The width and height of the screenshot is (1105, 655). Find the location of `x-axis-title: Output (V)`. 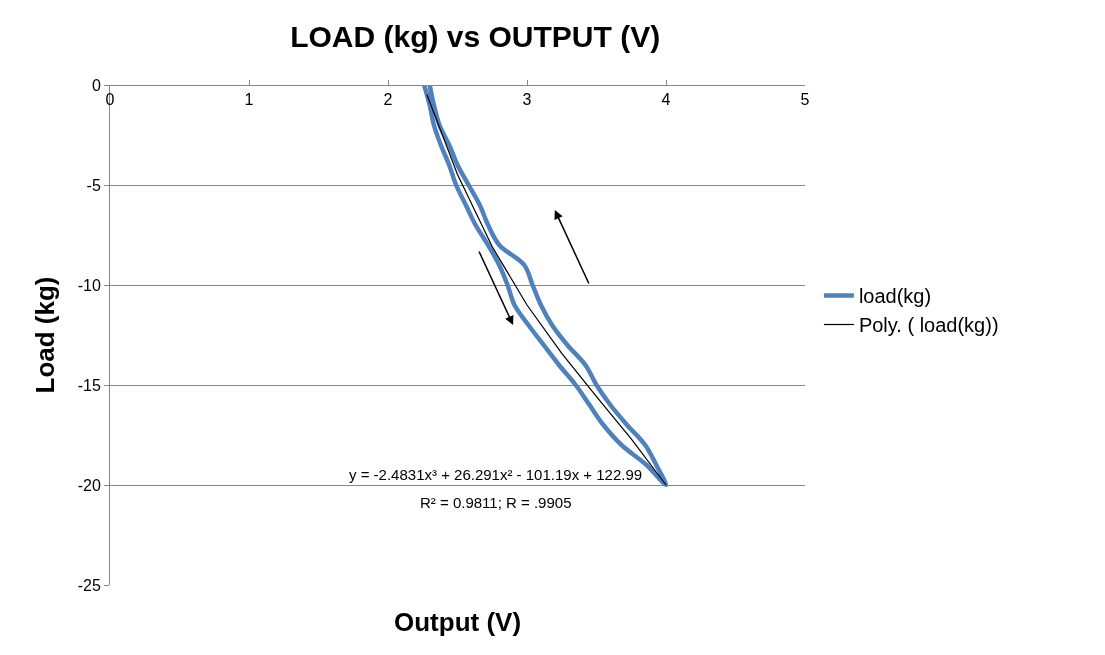

x-axis-title: Output (V) is located at coordinates (458, 622).